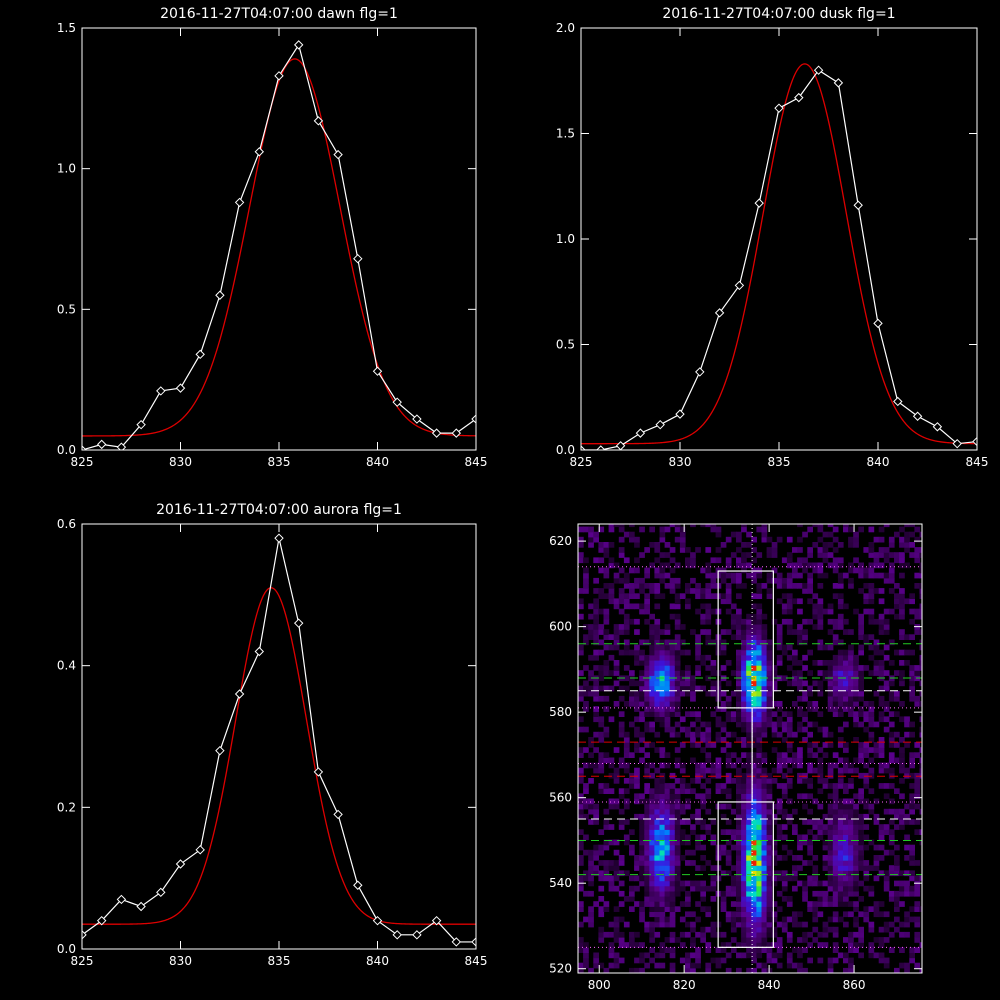 The image size is (1000, 1000). I want to click on x-tick-label: 860, so click(854, 985).